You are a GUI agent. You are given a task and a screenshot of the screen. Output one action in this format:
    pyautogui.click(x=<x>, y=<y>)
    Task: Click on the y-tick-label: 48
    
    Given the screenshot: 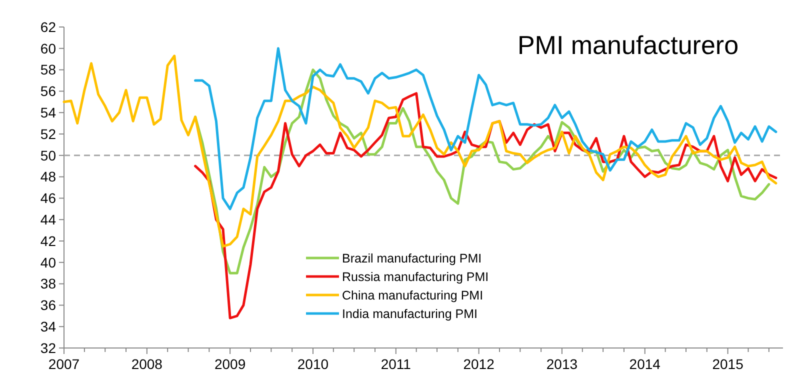 What is the action you would take?
    pyautogui.click(x=48, y=176)
    